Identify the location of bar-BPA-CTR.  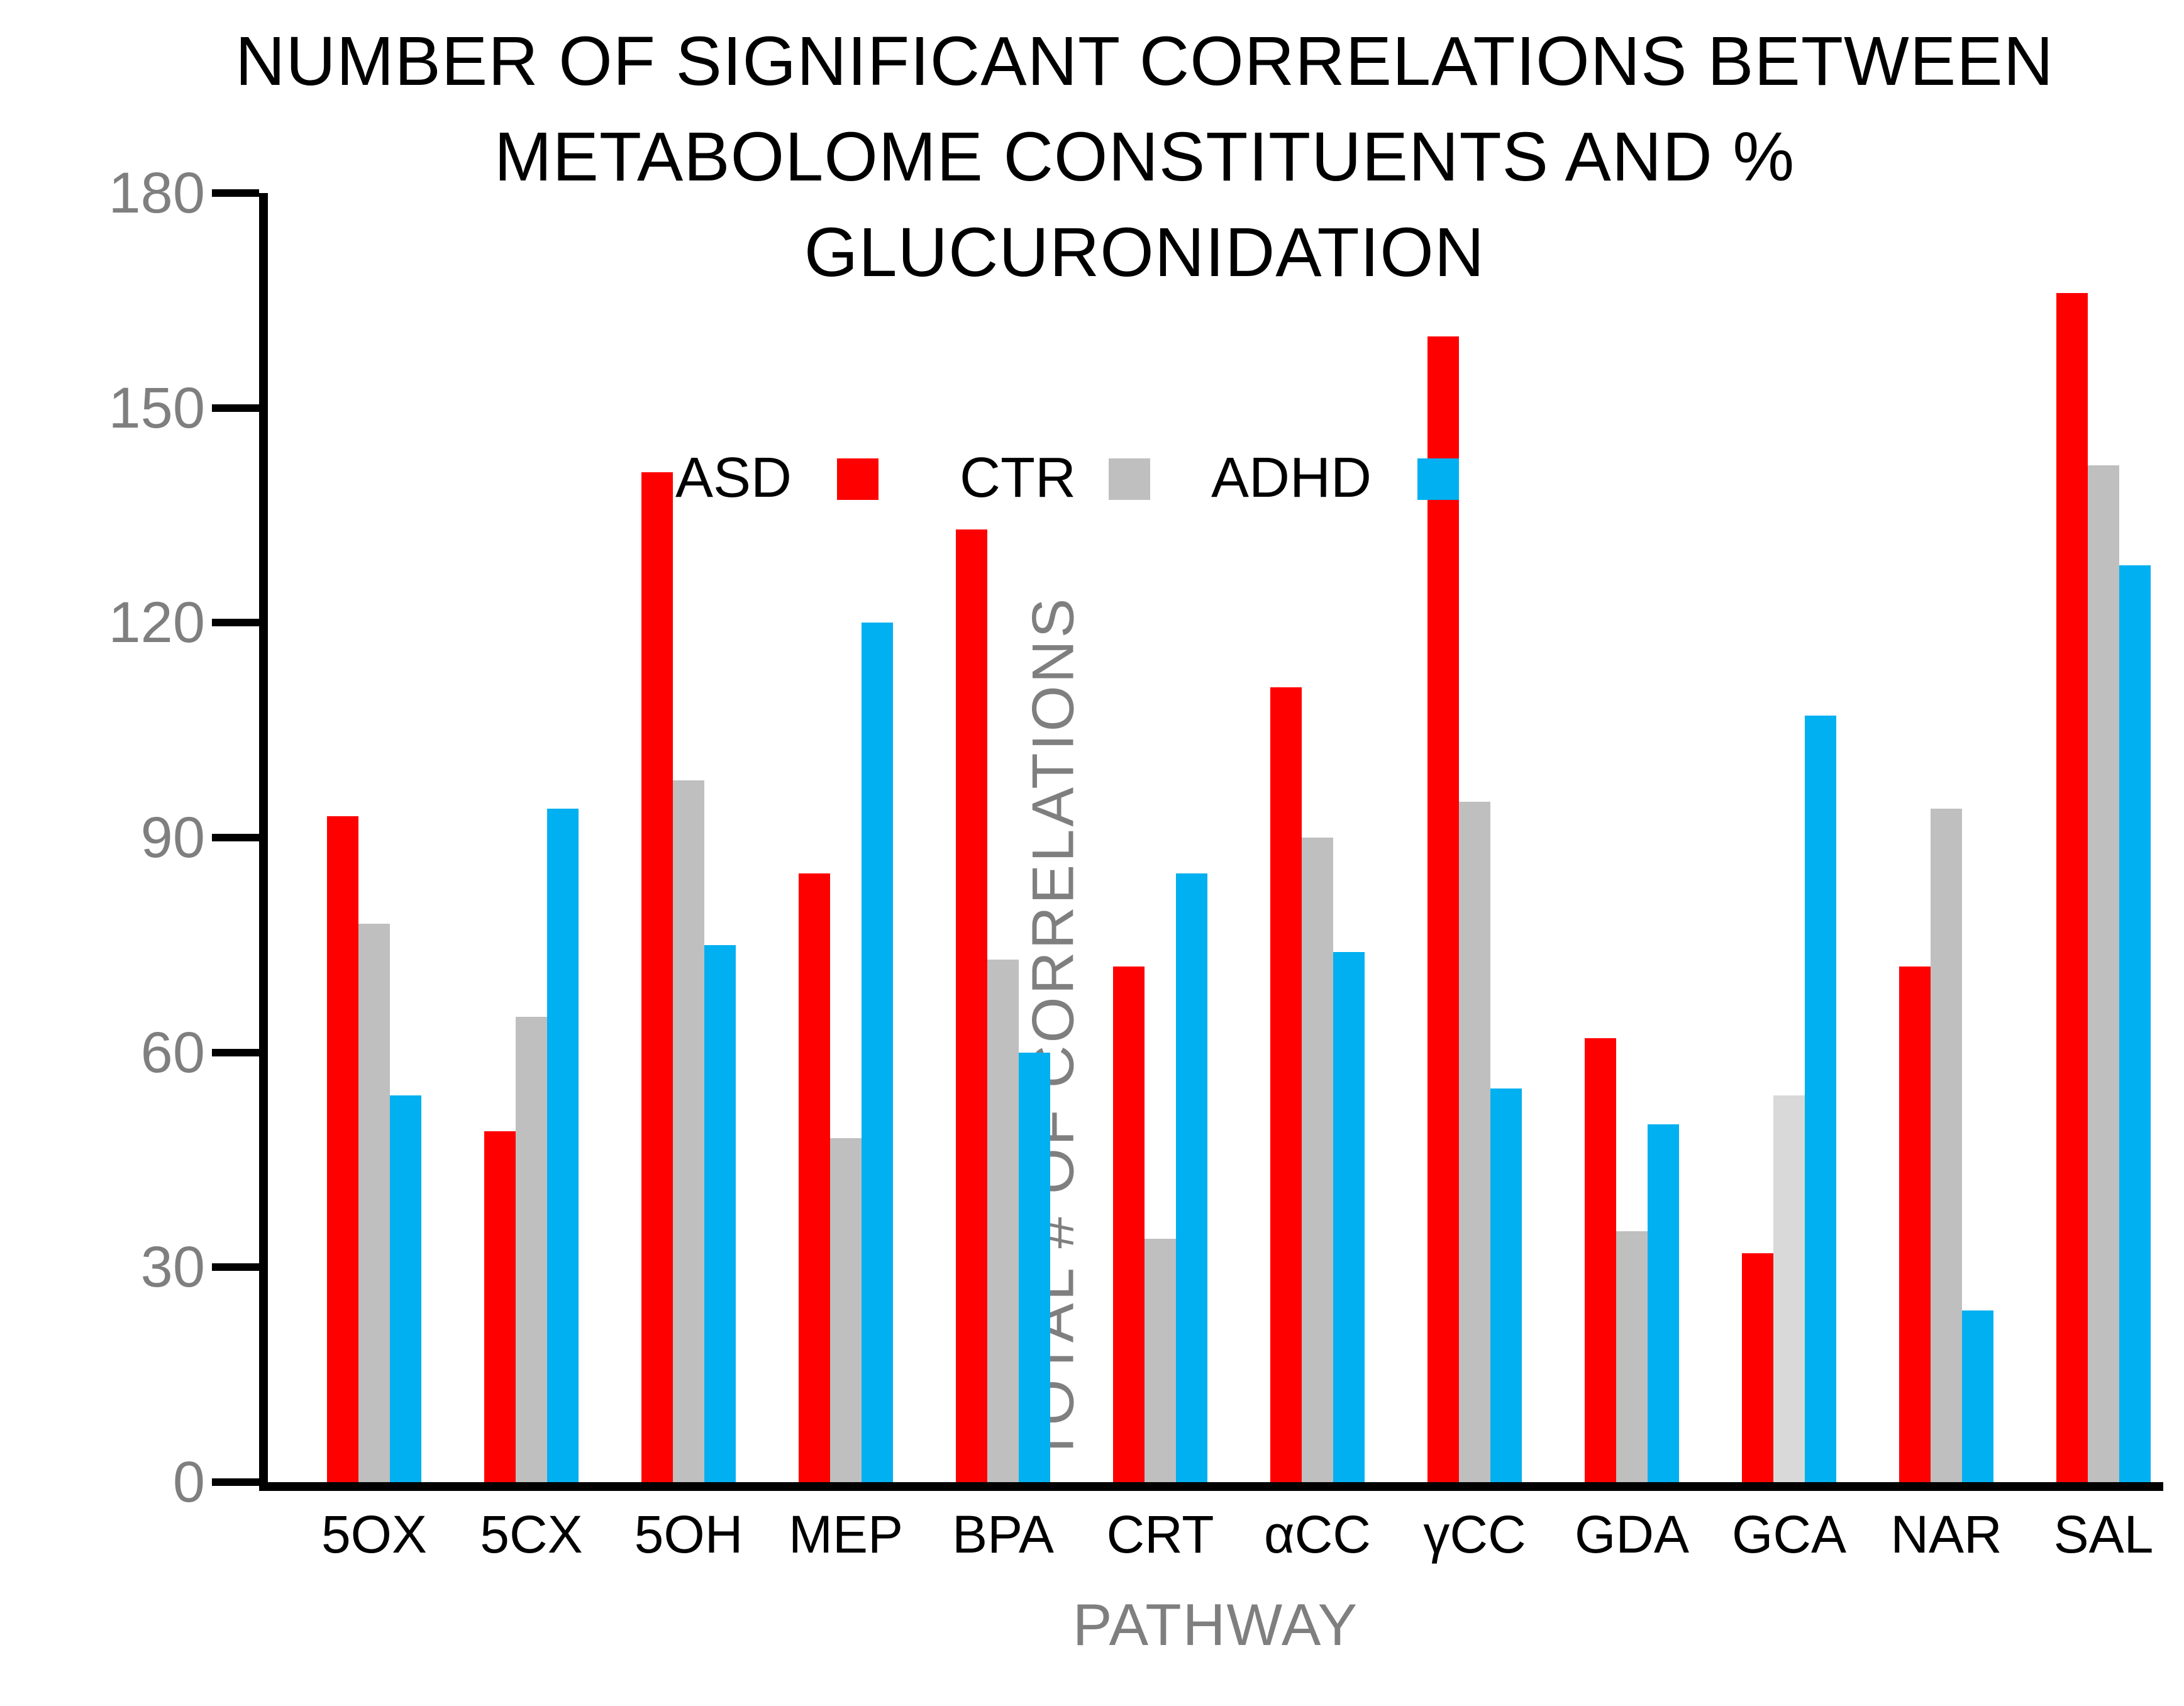
(1003, 1220).